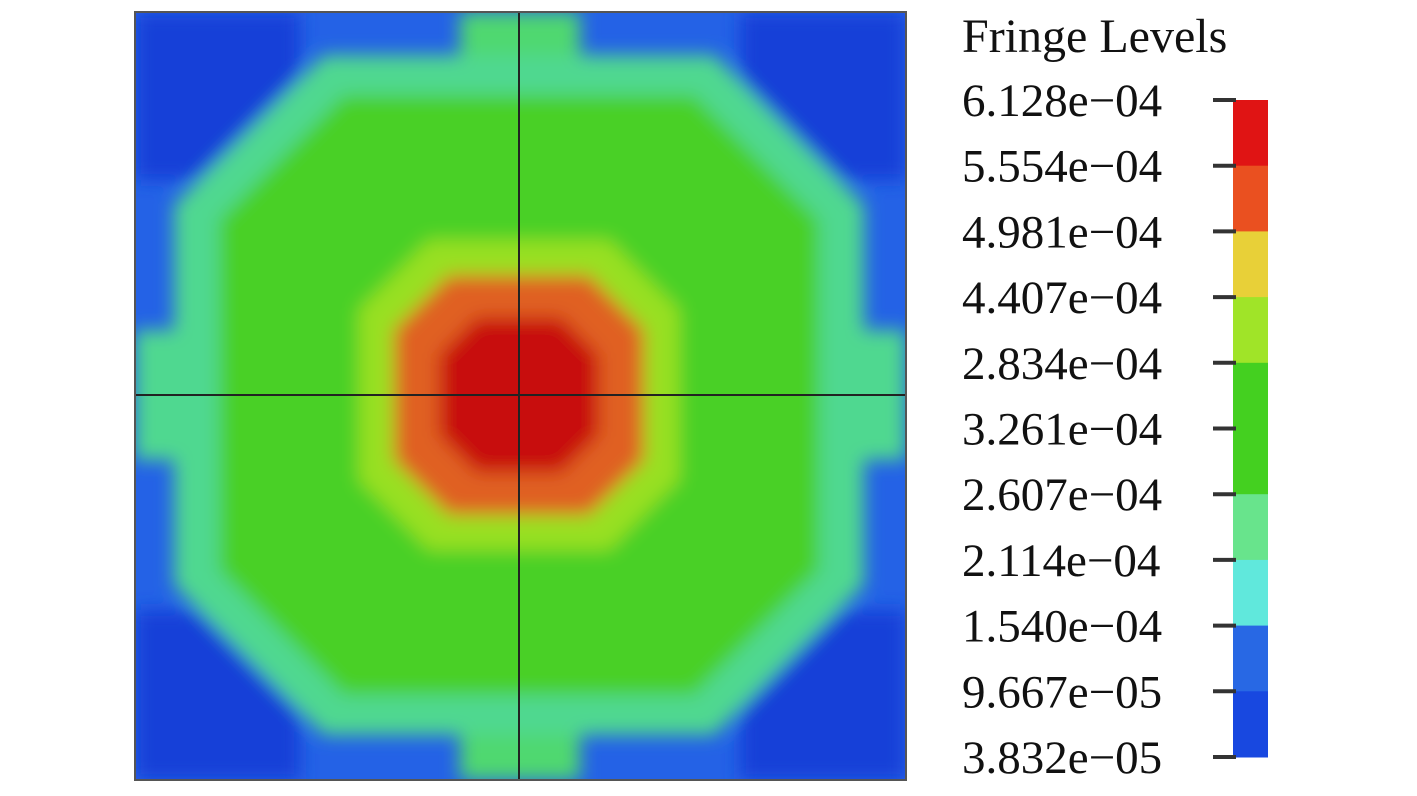  Describe the element at coordinates (1062, 101) in the screenshot. I see `level-label: 6.128e−04` at that location.